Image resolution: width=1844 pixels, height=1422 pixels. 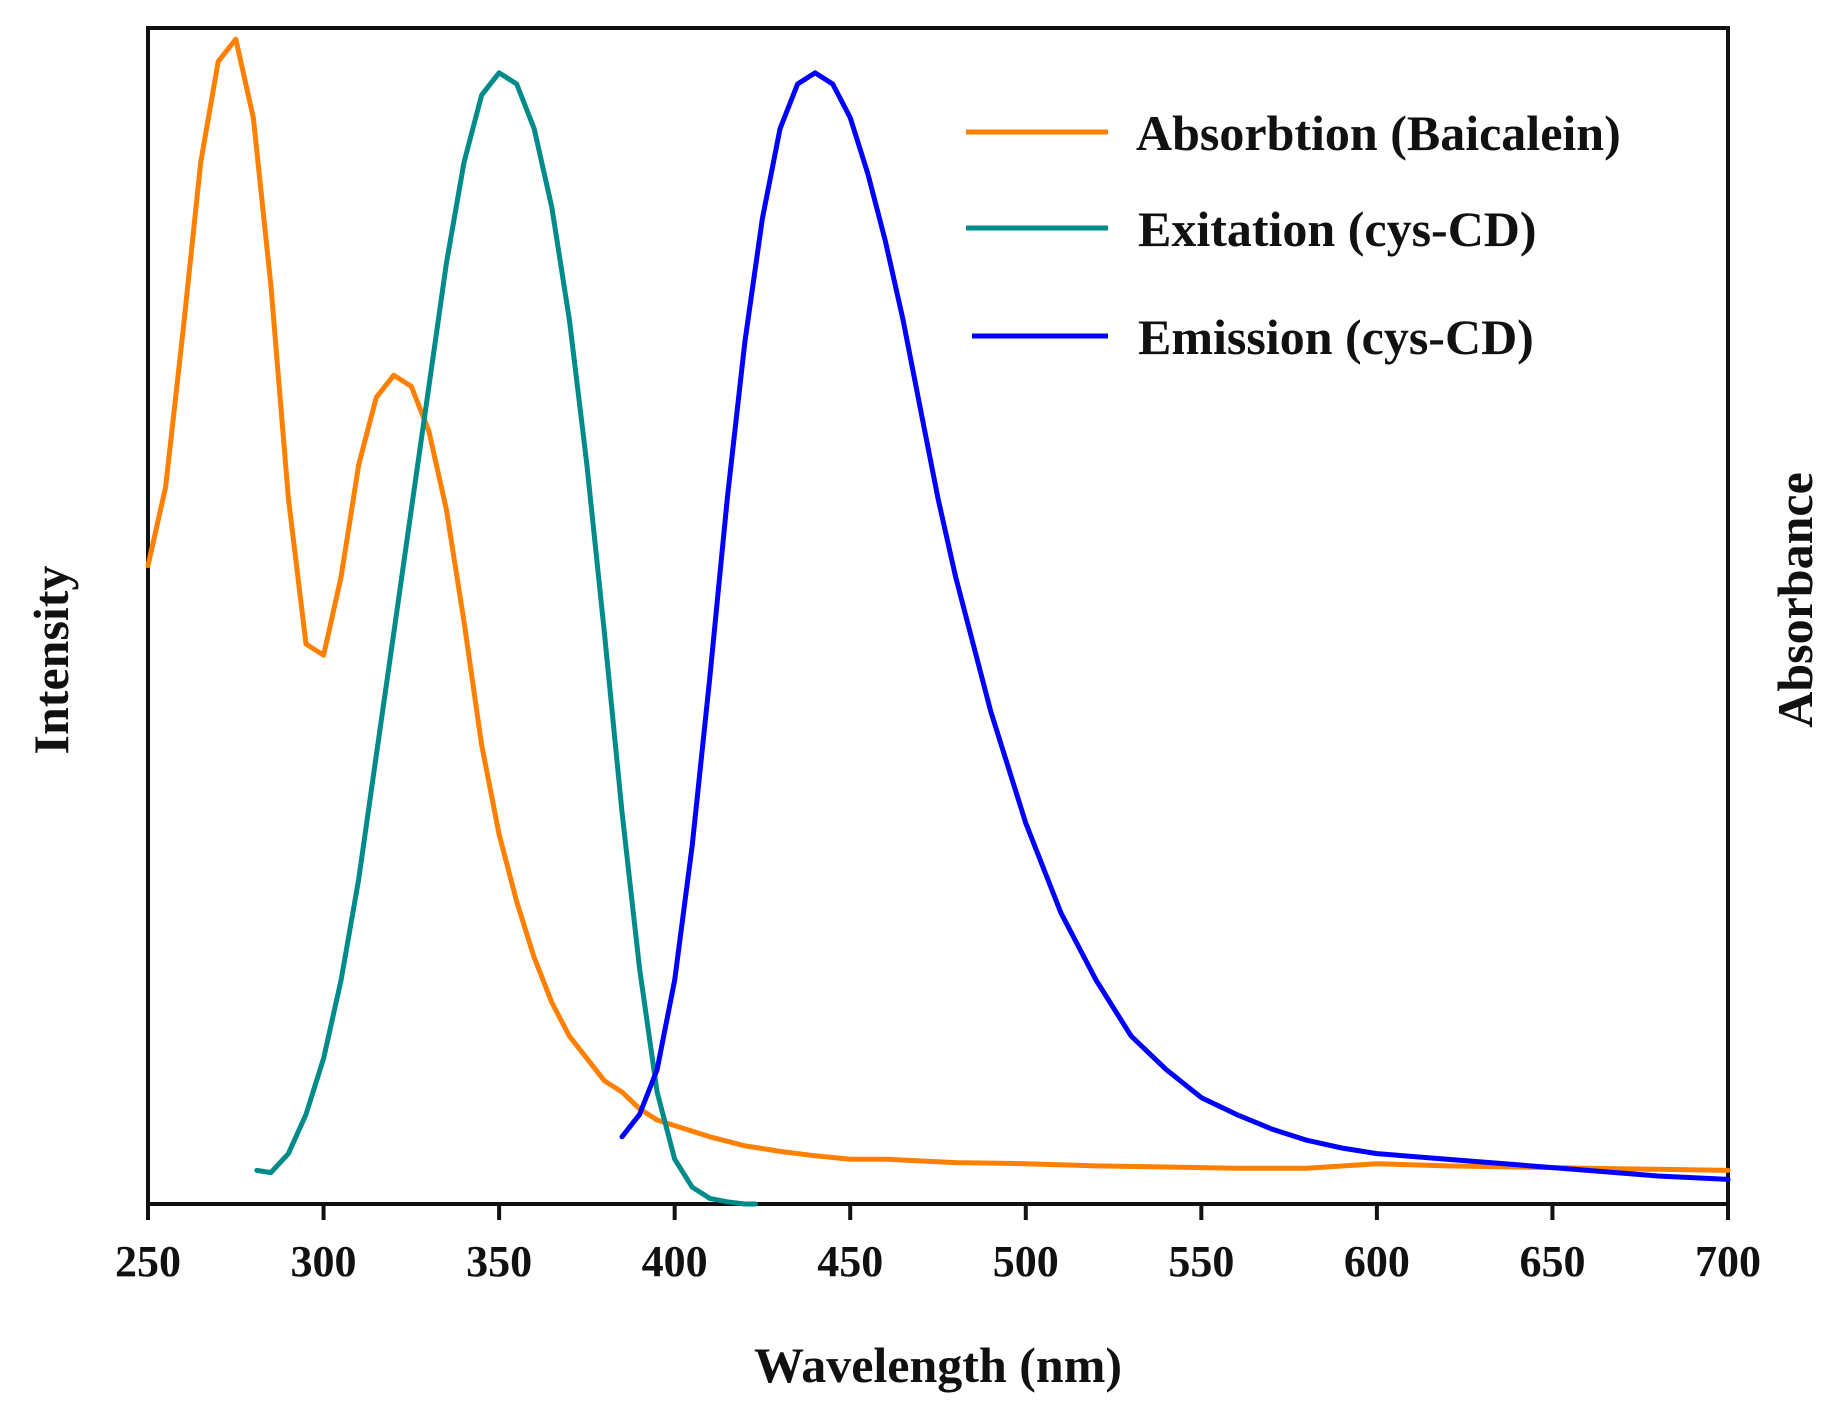 I want to click on x-tick-label-250: 250, so click(x=148, y=1261).